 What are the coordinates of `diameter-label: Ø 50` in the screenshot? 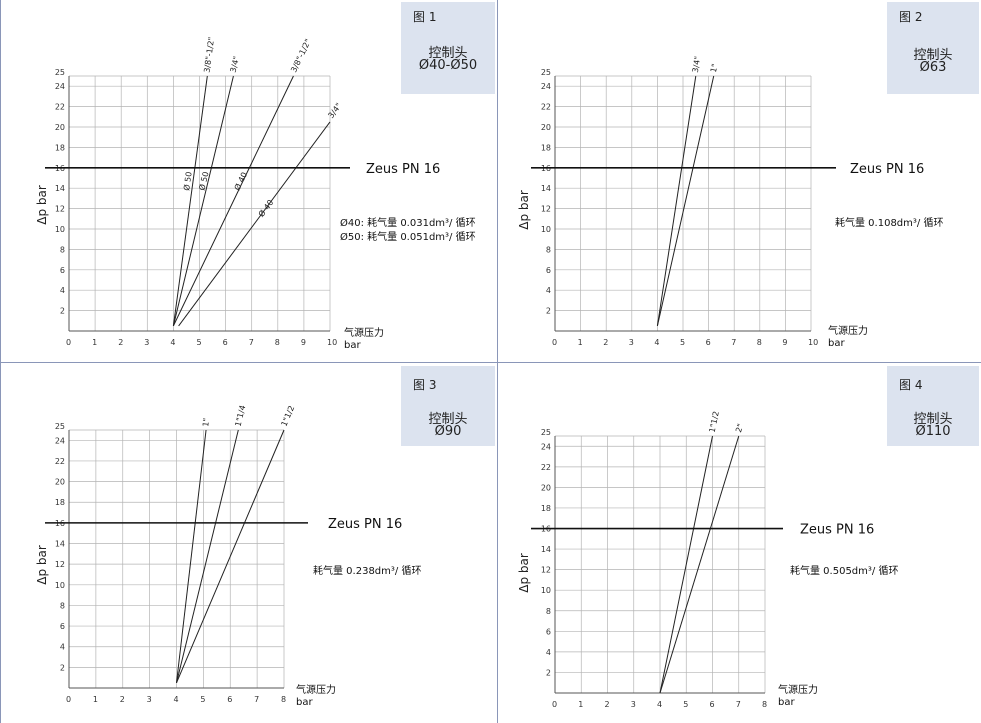 It's located at (203, 181).